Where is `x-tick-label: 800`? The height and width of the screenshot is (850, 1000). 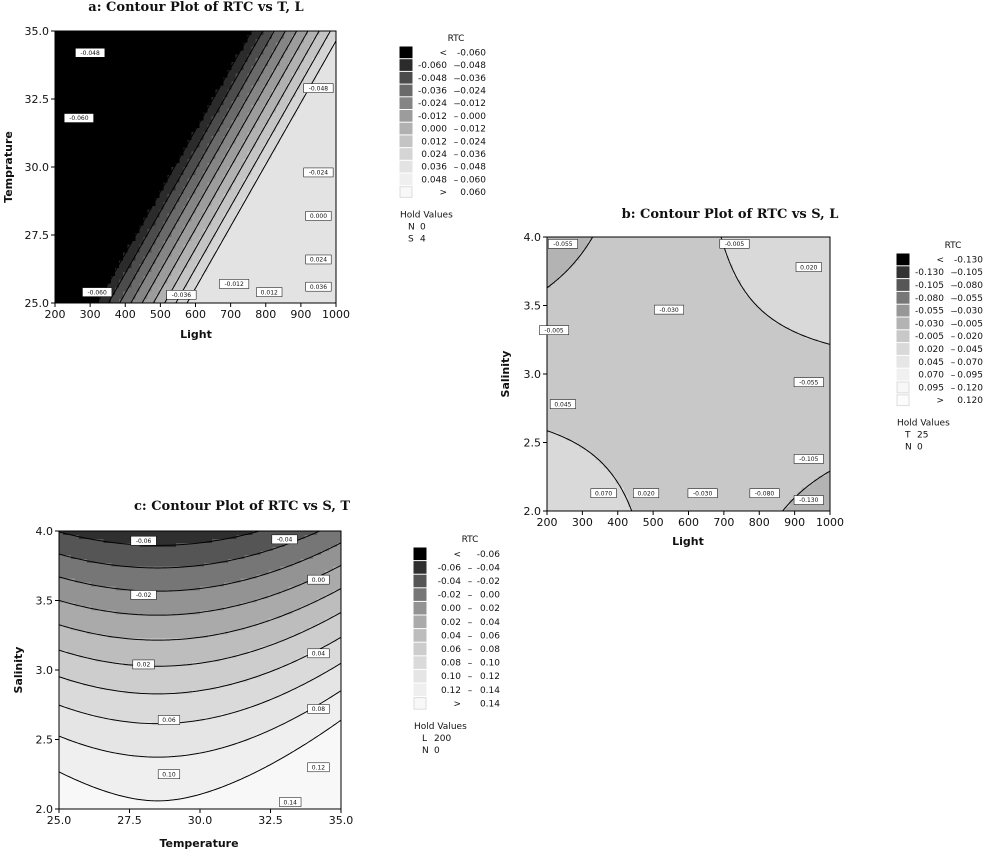
x-tick-label: 800 is located at coordinates (265, 314).